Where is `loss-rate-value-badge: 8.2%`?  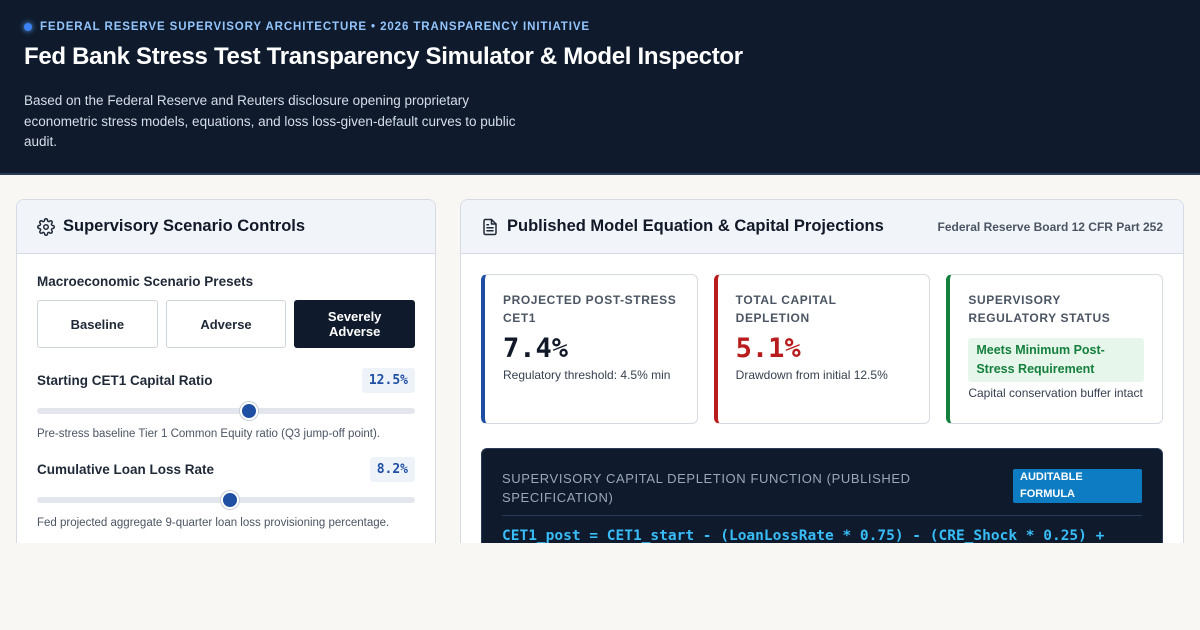
loss-rate-value-badge: 8.2% is located at coordinates (392, 469).